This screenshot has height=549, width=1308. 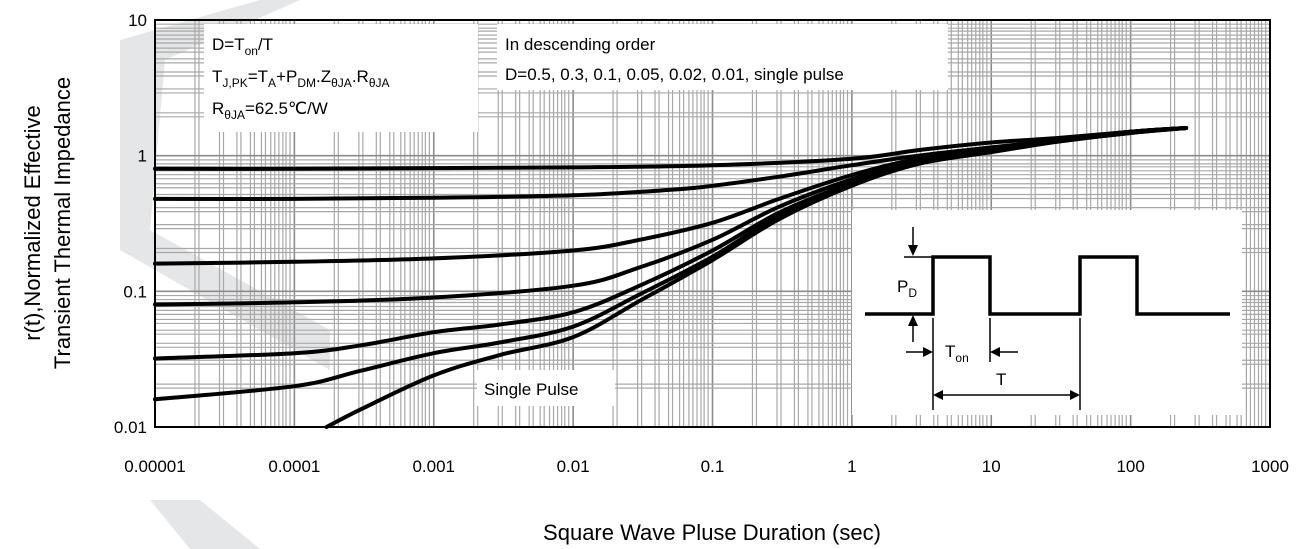 What do you see at coordinates (573, 466) in the screenshot?
I see `x-tick-label: 0.01` at bounding box center [573, 466].